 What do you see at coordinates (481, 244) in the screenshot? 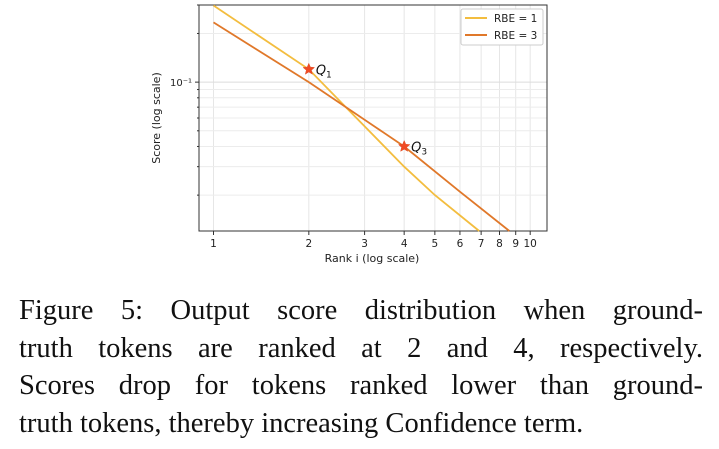
I see `x-tick-label: 7` at bounding box center [481, 244].